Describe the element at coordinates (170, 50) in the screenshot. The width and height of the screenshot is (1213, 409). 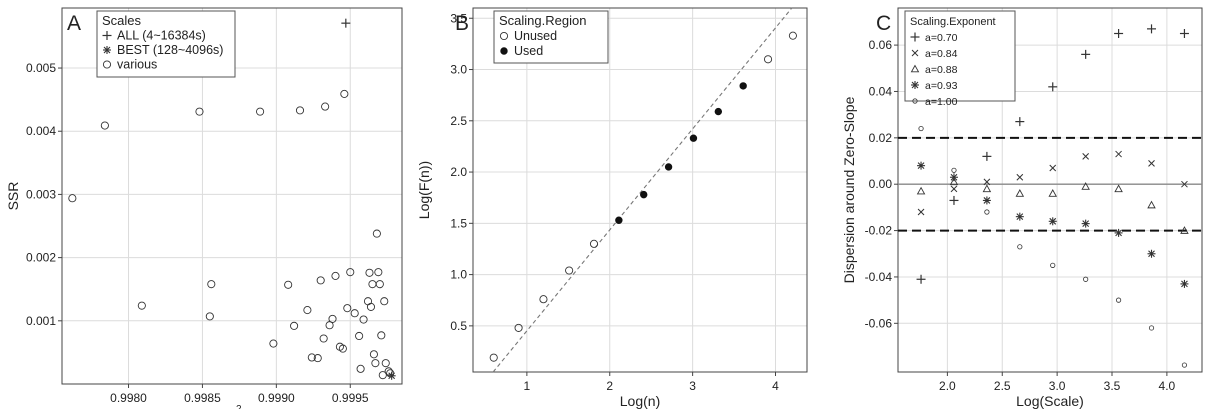
I see `legend-label: BEST (128~4096s)` at that location.